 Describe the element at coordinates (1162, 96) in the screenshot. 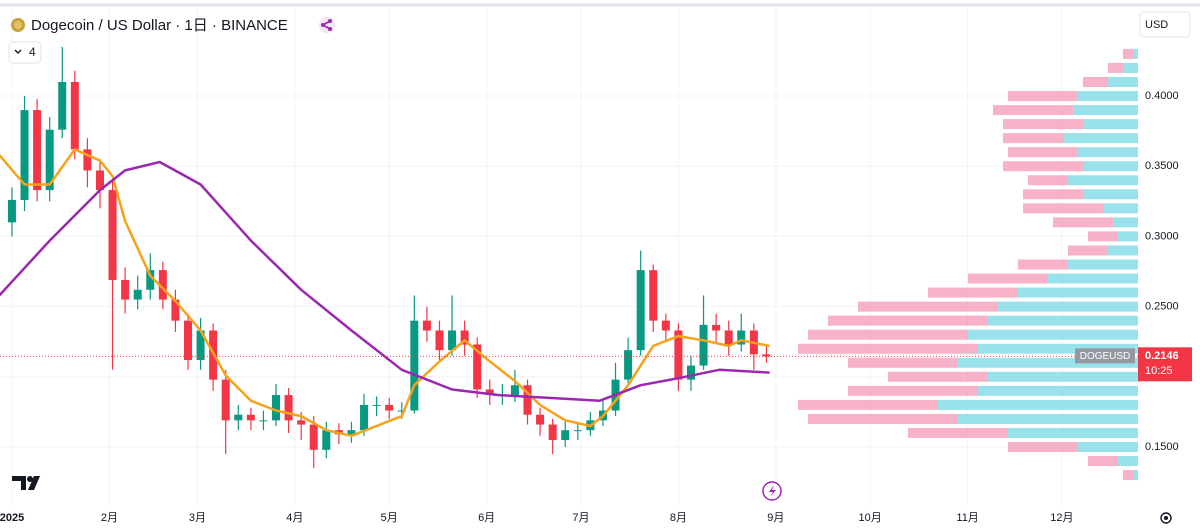

I see `y-tick-label: 0.4000` at that location.